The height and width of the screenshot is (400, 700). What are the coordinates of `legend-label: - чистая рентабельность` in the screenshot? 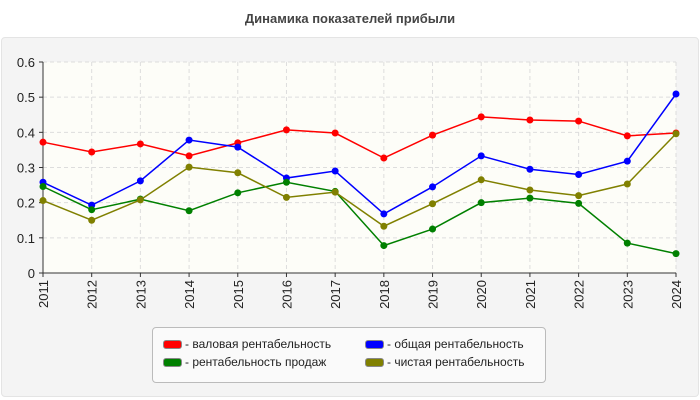 It's located at (456, 362).